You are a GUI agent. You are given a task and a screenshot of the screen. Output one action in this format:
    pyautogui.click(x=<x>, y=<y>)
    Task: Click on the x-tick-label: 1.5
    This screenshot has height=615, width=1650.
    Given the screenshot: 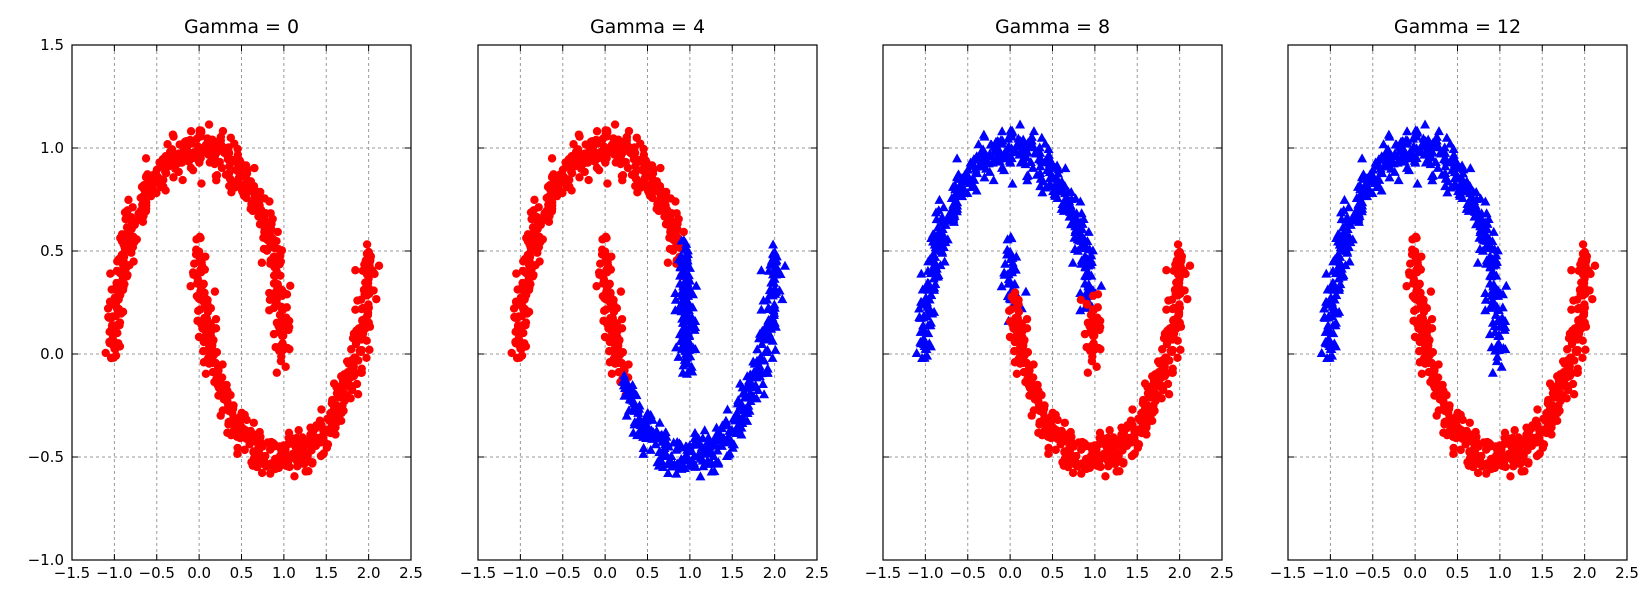 What is the action you would take?
    pyautogui.click(x=326, y=573)
    